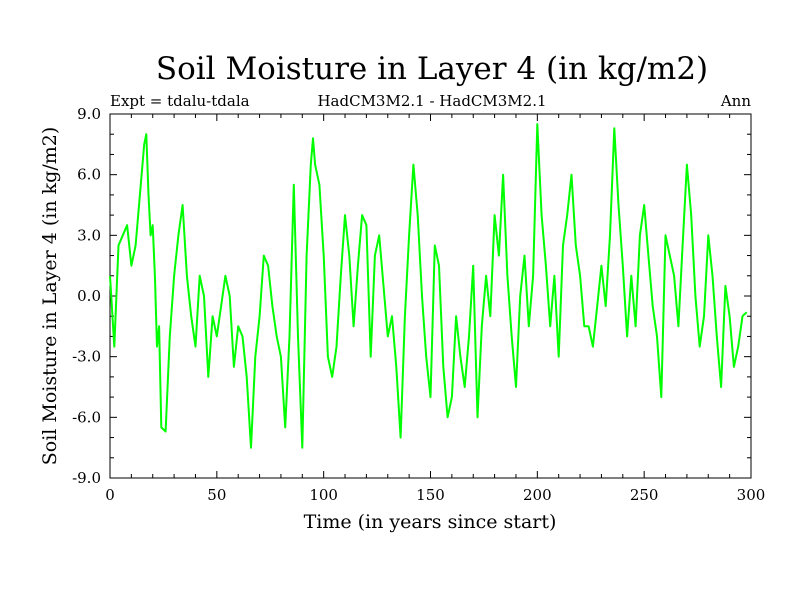 This screenshot has width=800, height=600. What do you see at coordinates (110, 495) in the screenshot?
I see `x-tick-label: 0` at bounding box center [110, 495].